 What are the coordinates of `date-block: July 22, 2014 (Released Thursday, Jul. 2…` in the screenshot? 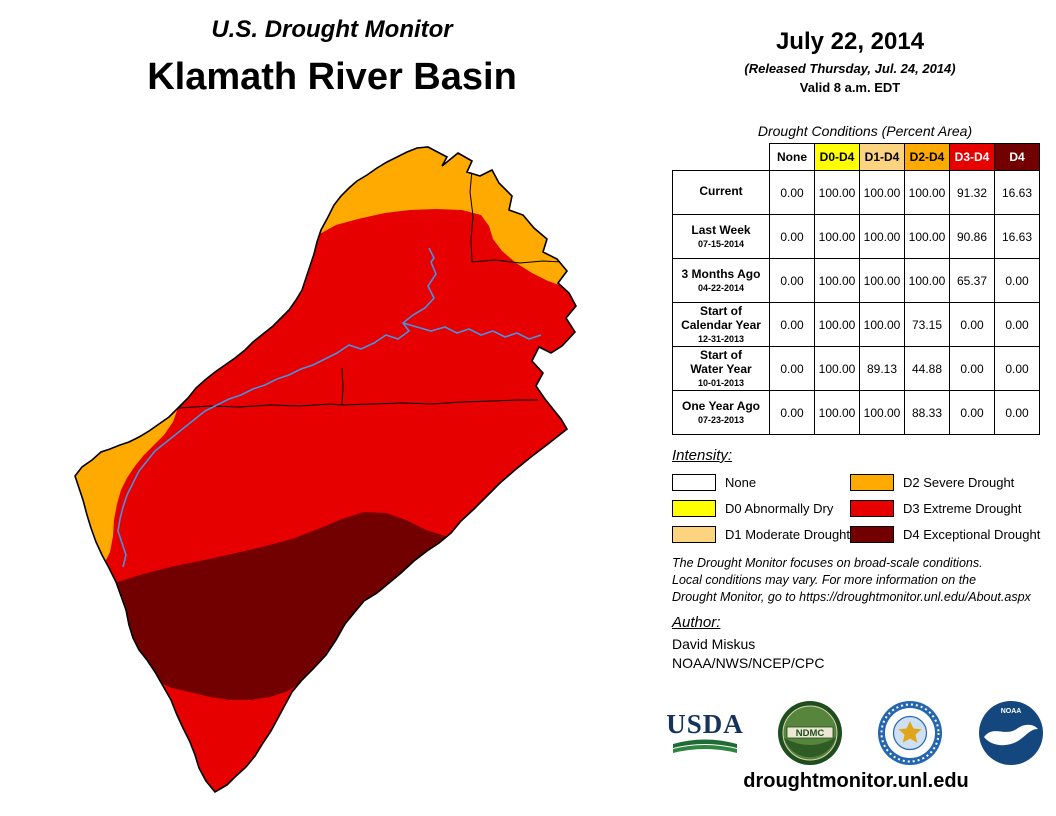 It's located at (850, 61).